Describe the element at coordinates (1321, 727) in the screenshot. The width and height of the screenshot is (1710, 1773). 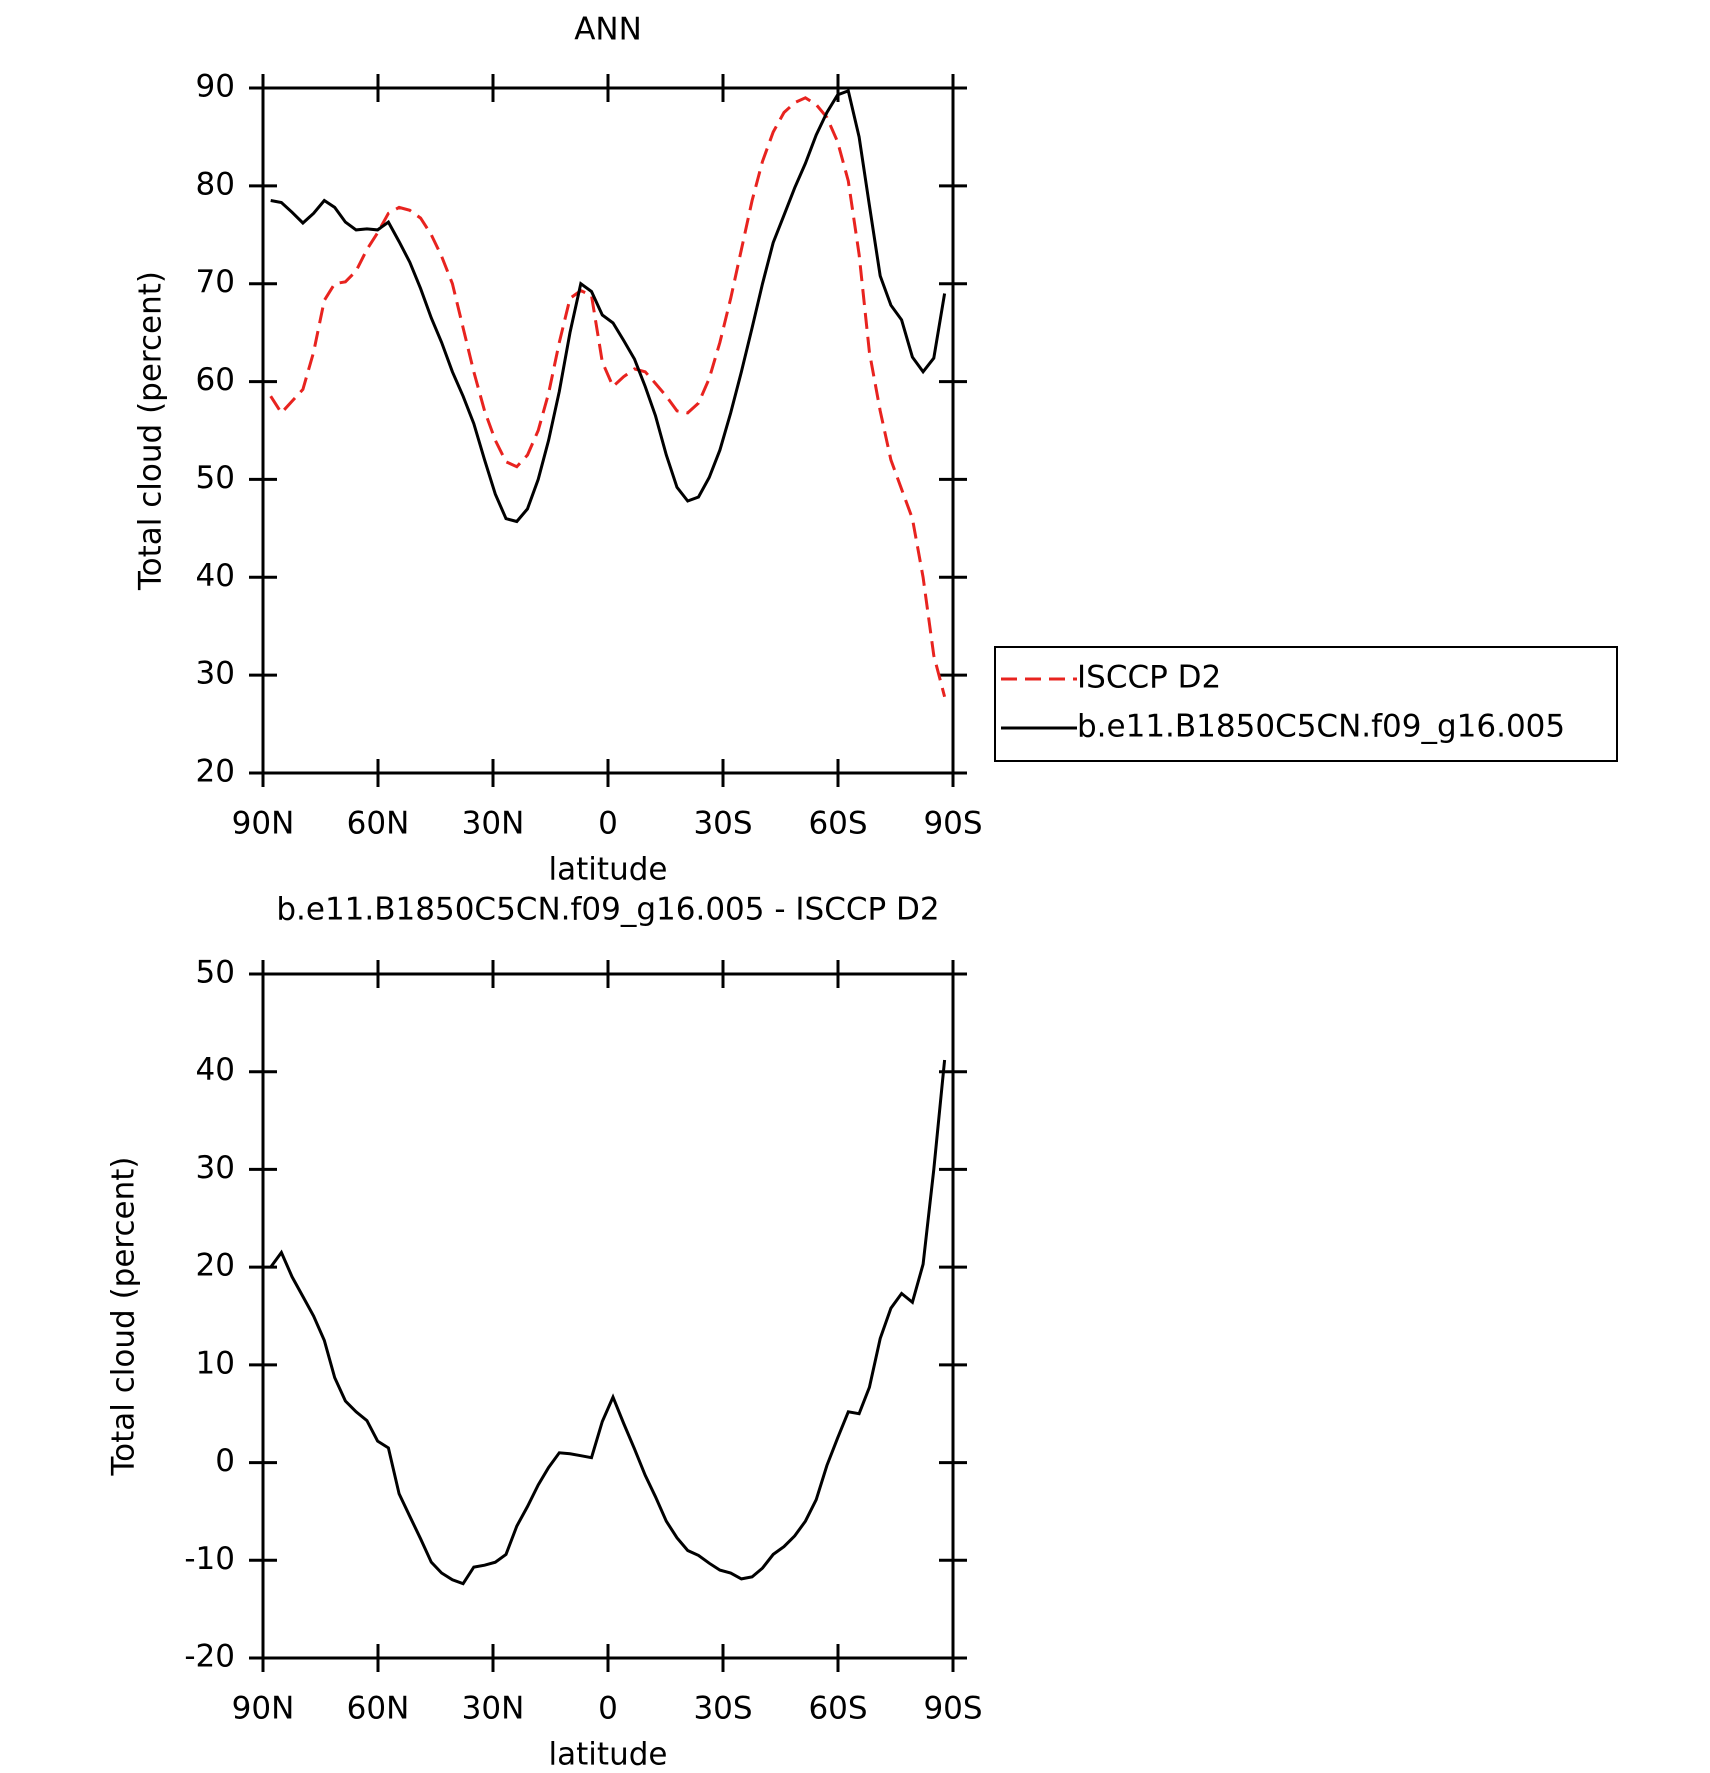
I see `legend-label: b.e11.B1850C5CN.f09_g16.005` at that location.